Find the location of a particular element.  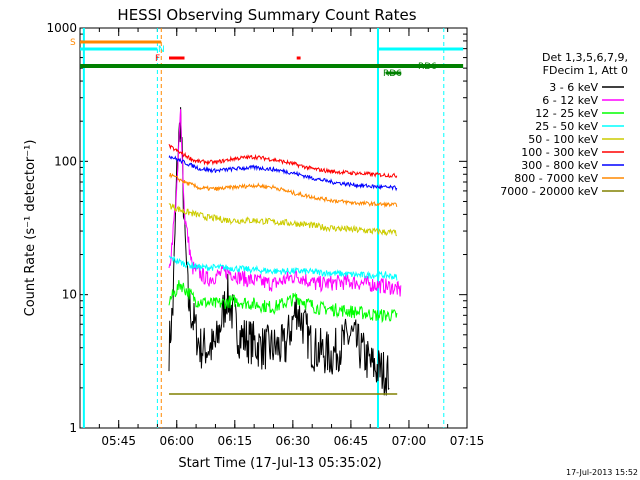

legend-header: Det 1,3,5,6,7,9, is located at coordinates (585, 57).